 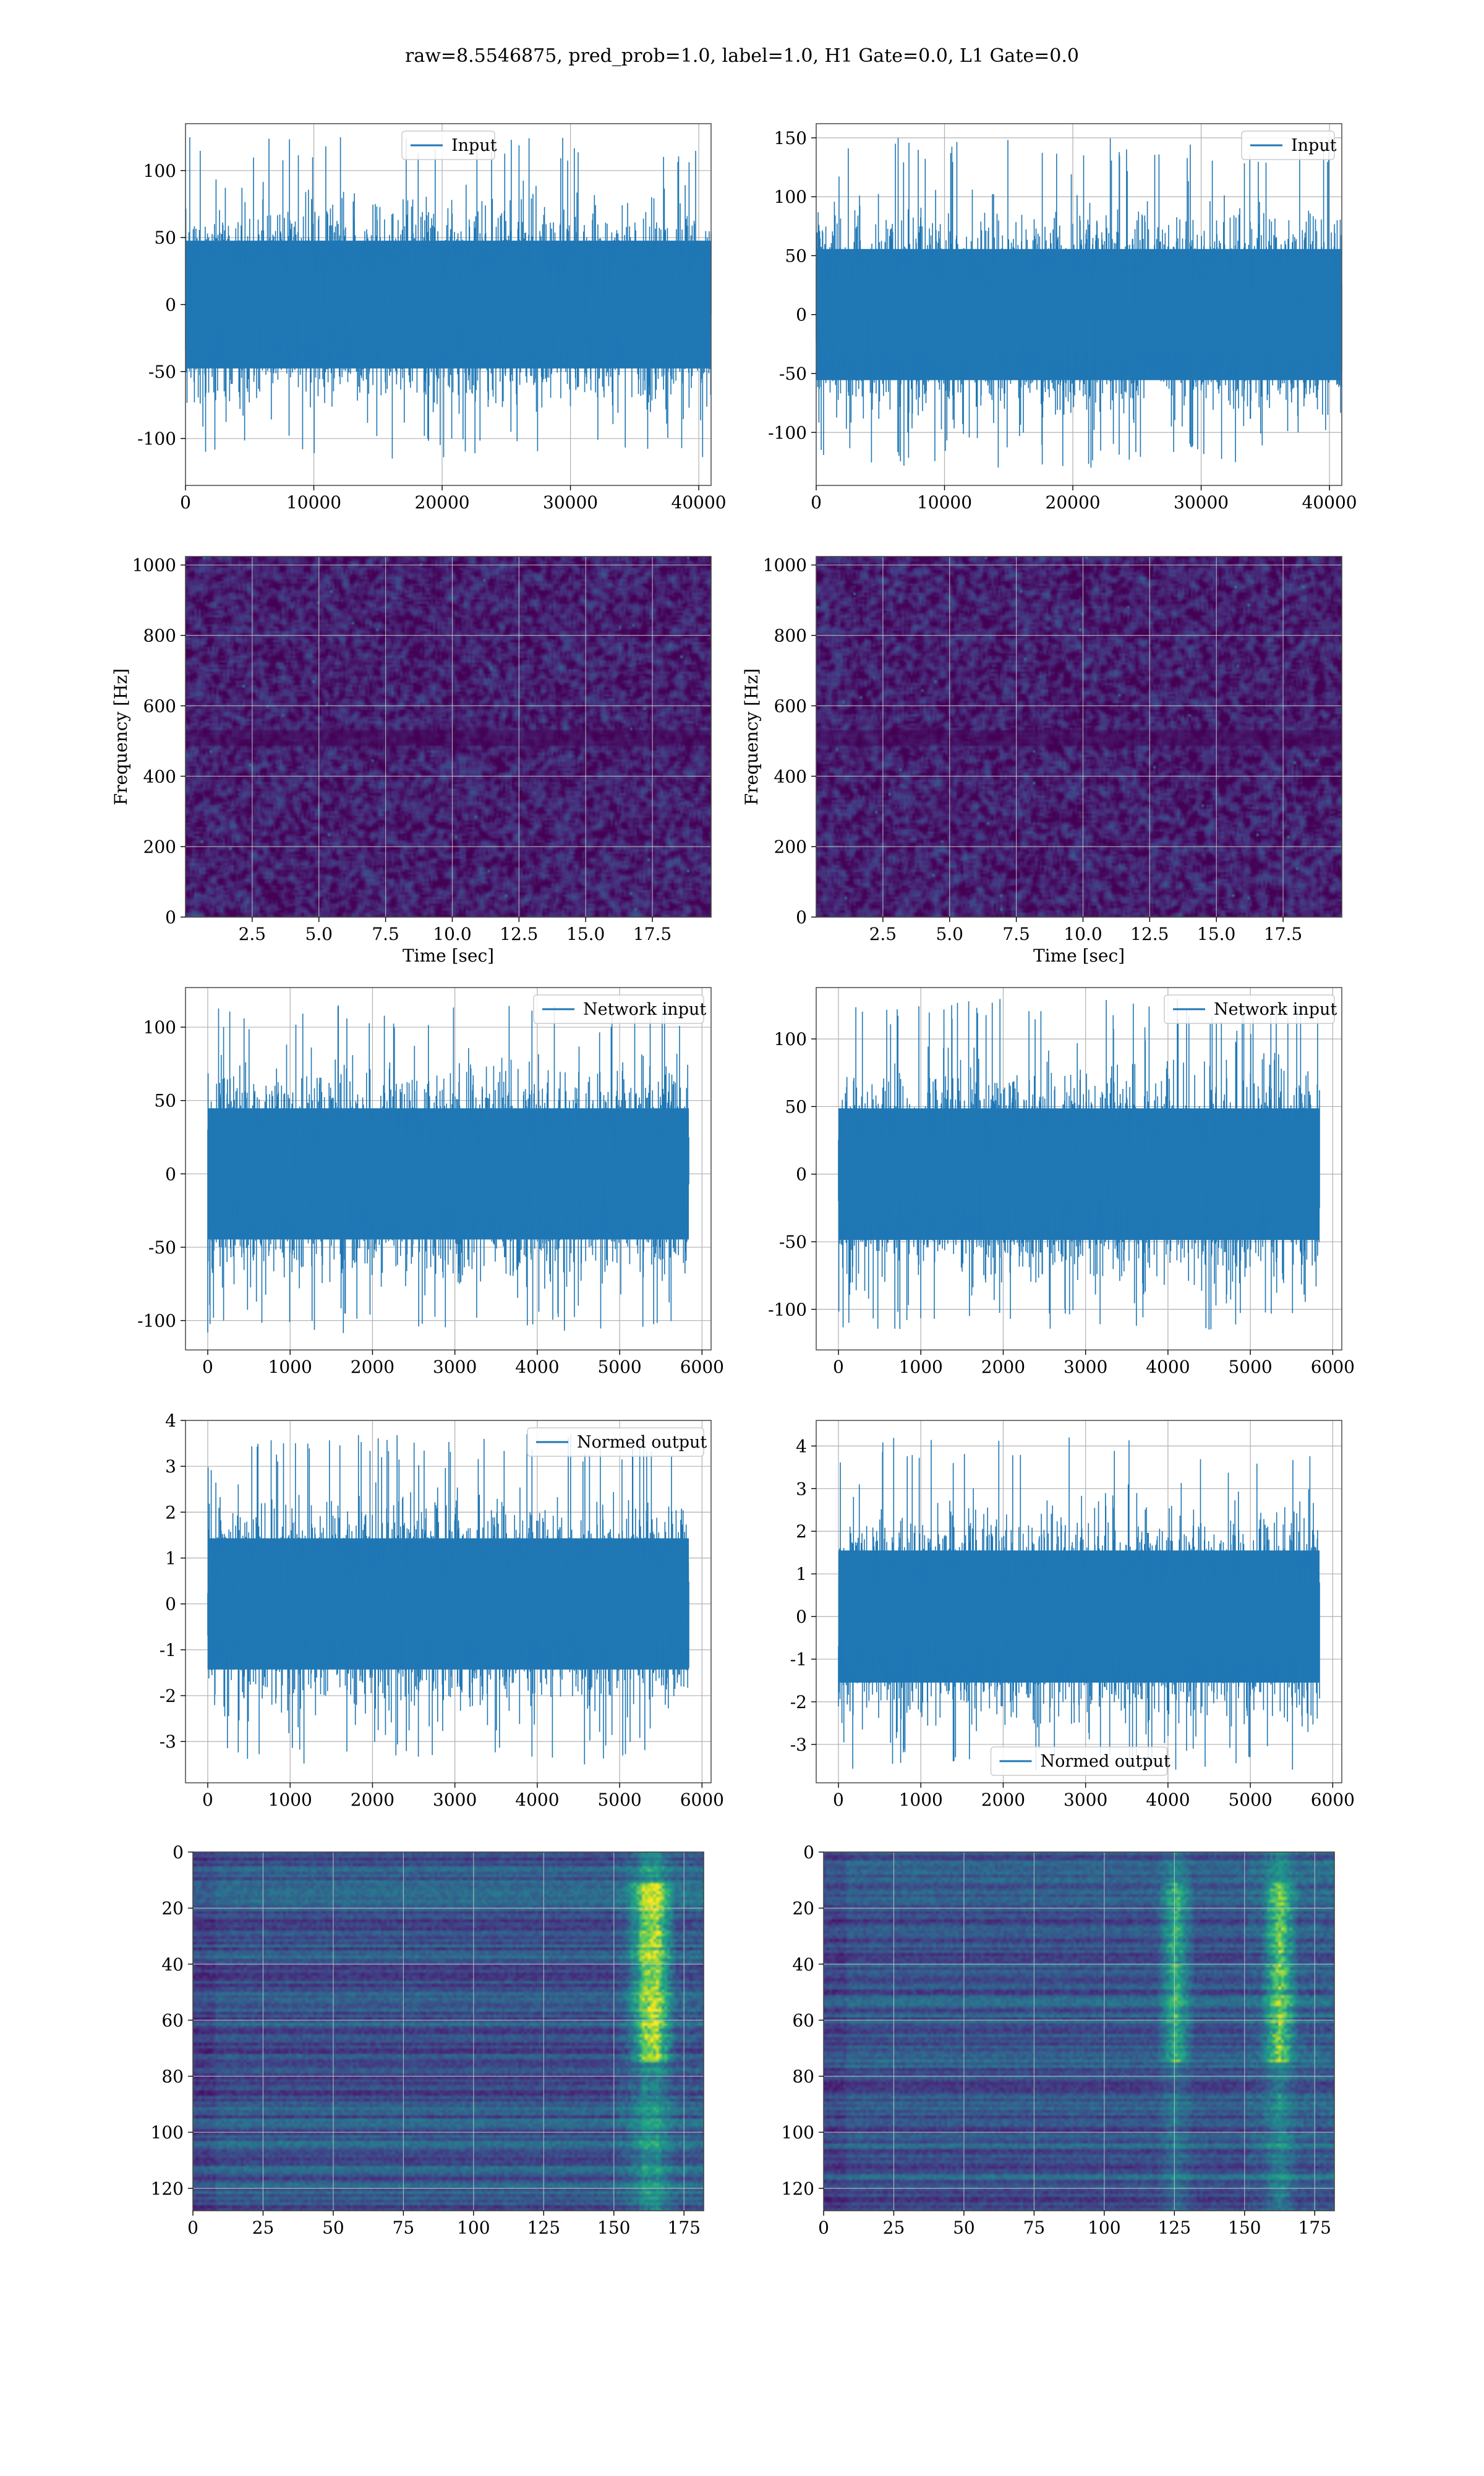 I want to click on x-tick-label: 17.5, so click(x=652, y=934).